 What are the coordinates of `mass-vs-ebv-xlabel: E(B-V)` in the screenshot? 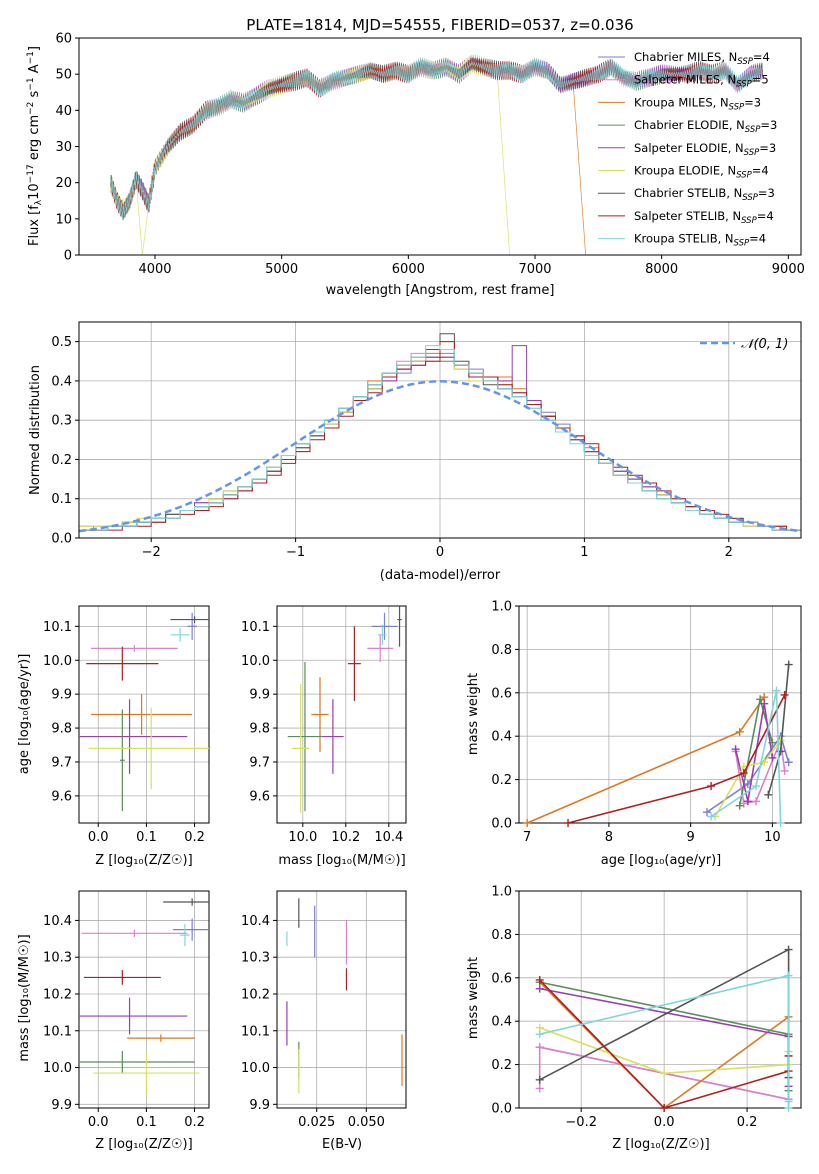 It's located at (342, 1144).